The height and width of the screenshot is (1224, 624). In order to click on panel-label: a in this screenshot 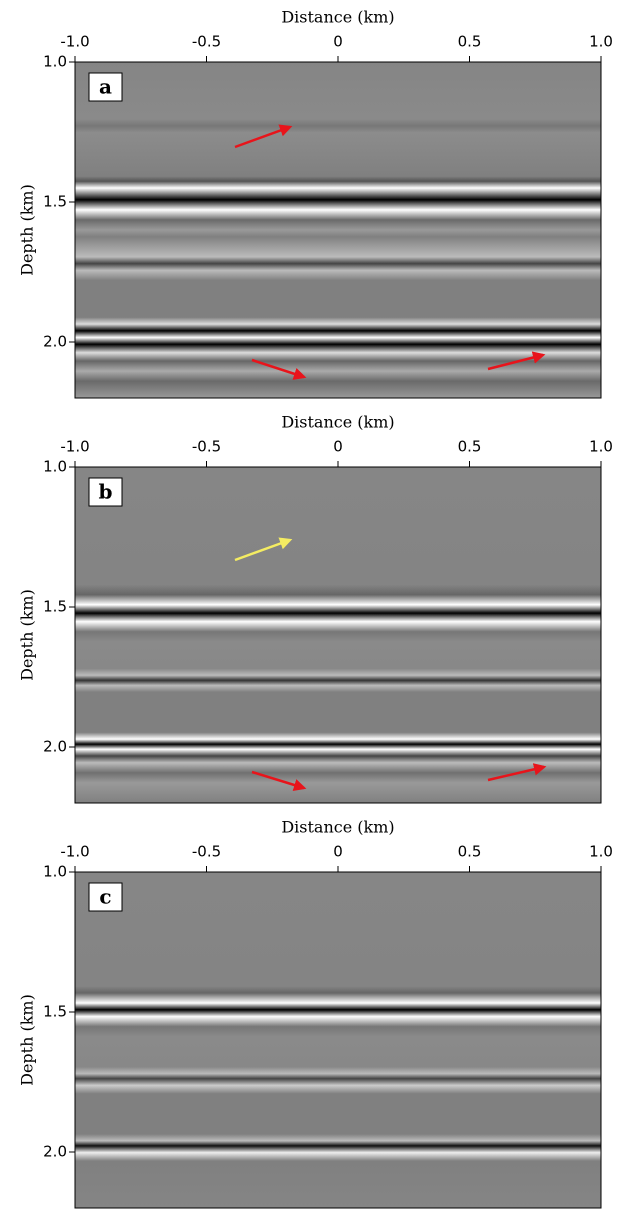, I will do `click(105, 87)`.